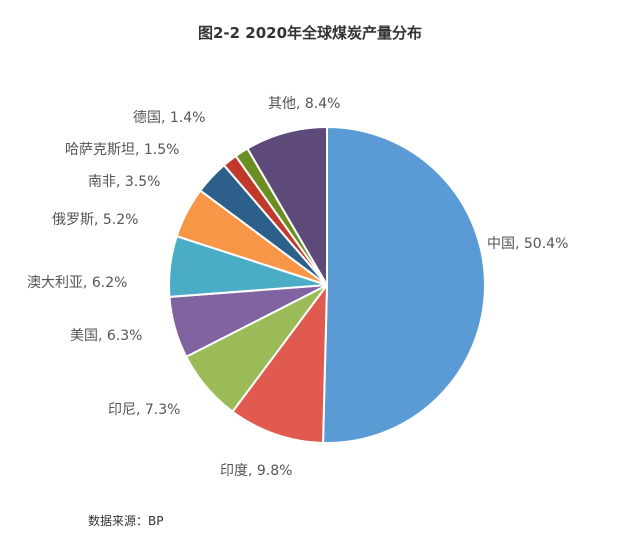 The width and height of the screenshot is (620, 543). I want to click on slice-label-4: 澳大利亚, 6.2%, so click(77, 283).